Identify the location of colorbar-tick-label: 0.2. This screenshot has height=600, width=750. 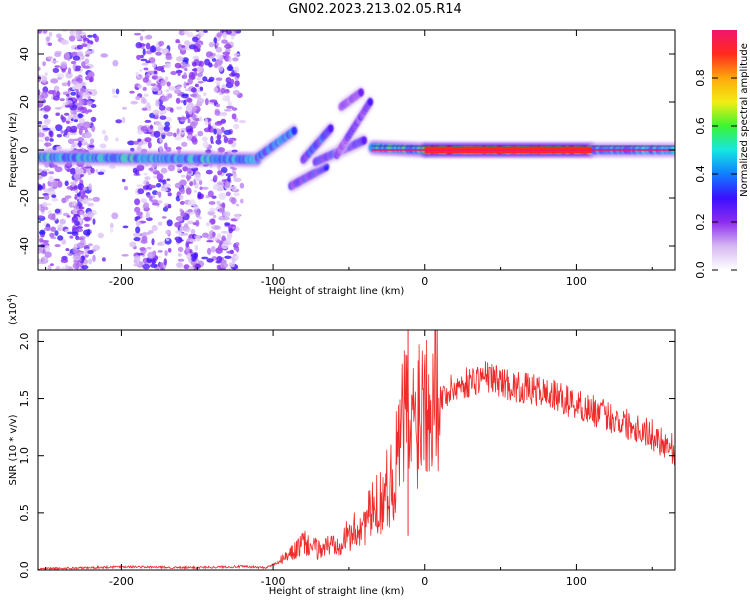
(700, 222).